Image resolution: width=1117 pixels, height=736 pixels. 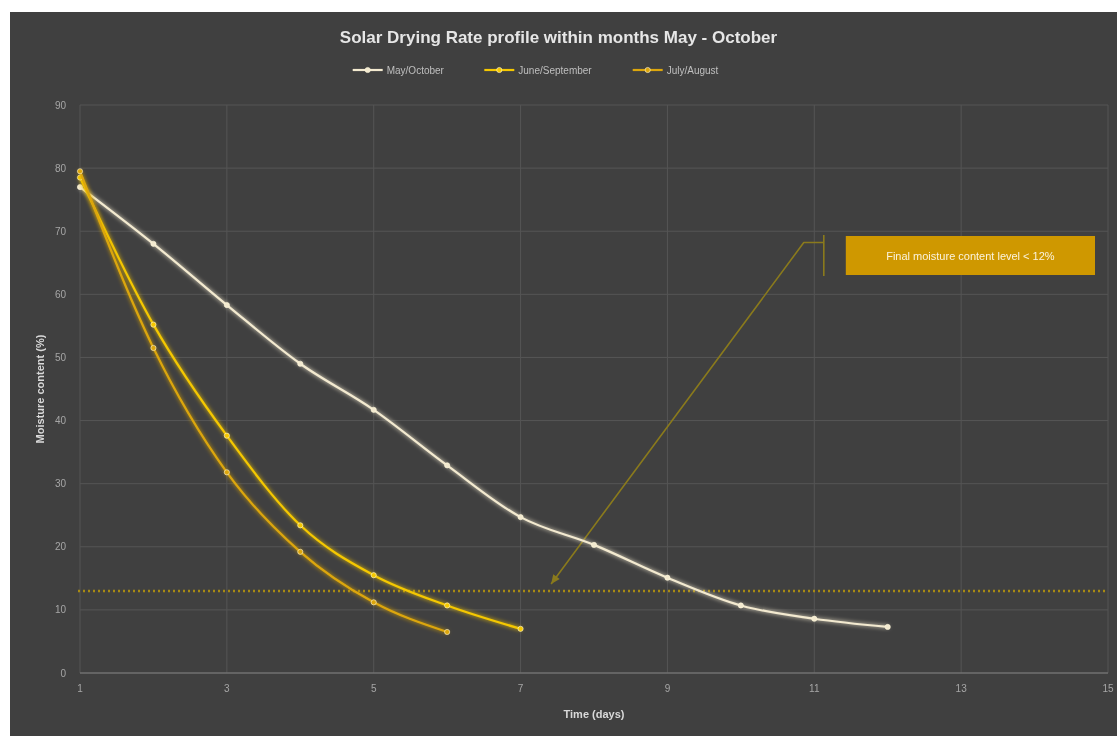 What do you see at coordinates (594, 714) in the screenshot?
I see `x-axis-title: Time (days)` at bounding box center [594, 714].